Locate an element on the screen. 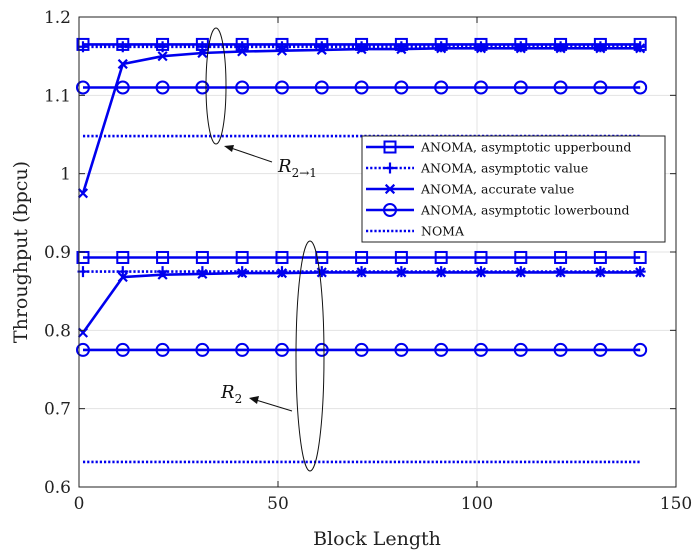 The width and height of the screenshot is (694, 550). legend-entry: ANOMA, accurate value is located at coordinates (470, 189).